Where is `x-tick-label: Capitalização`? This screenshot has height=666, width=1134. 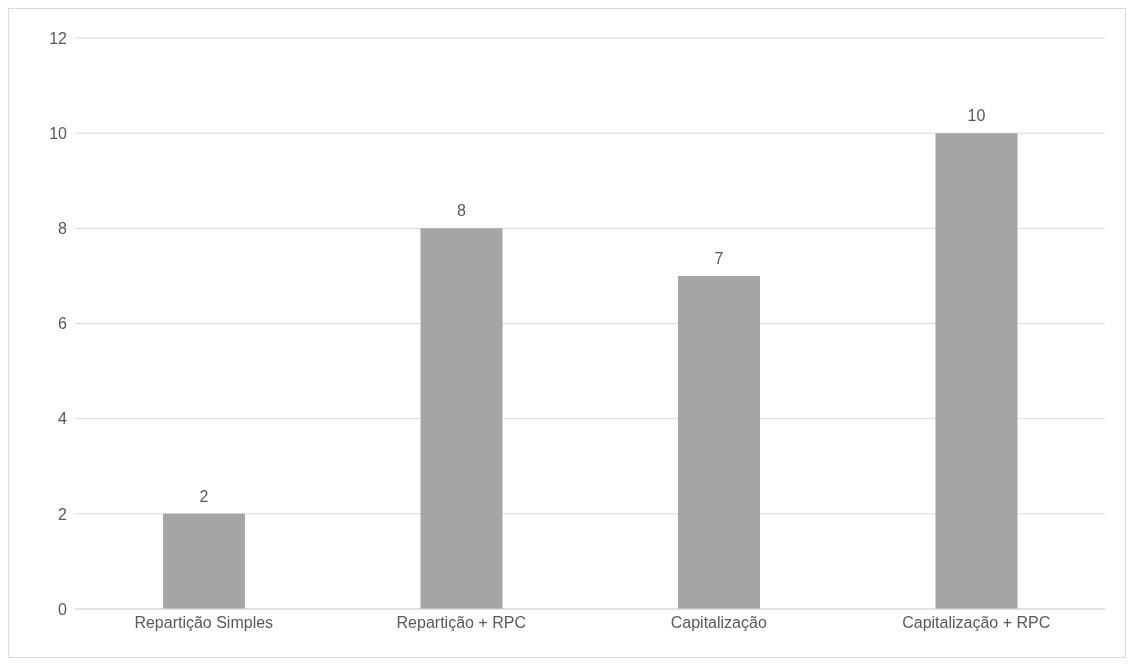 x-tick-label: Capitalização is located at coordinates (718, 623).